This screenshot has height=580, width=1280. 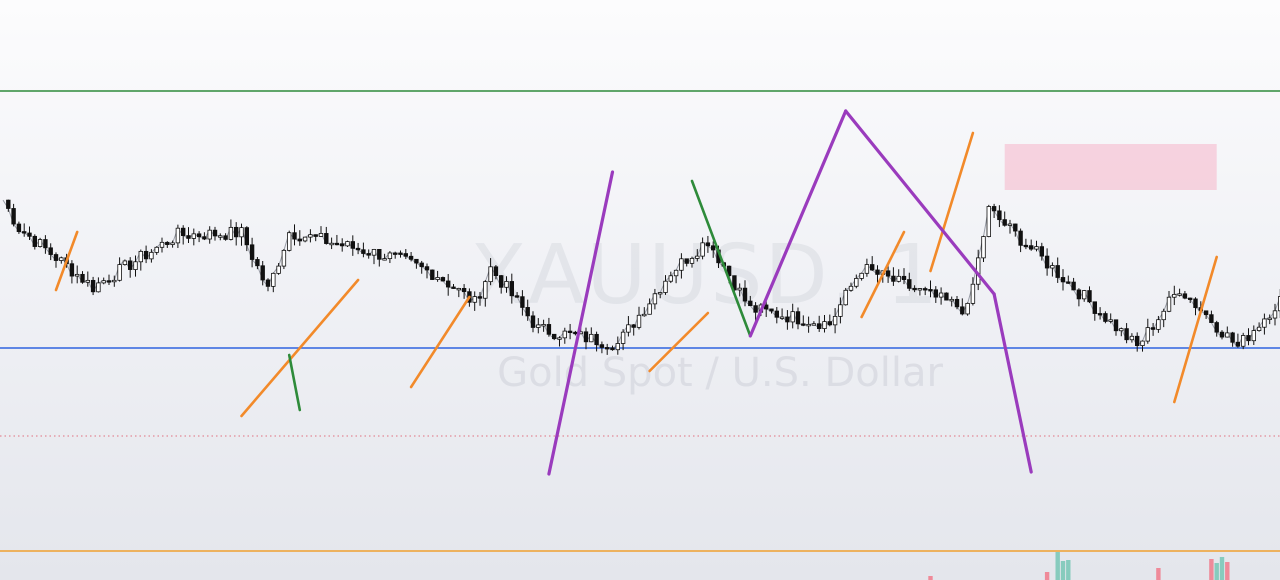 I want to click on green-swing-line, so click(x=721, y=258).